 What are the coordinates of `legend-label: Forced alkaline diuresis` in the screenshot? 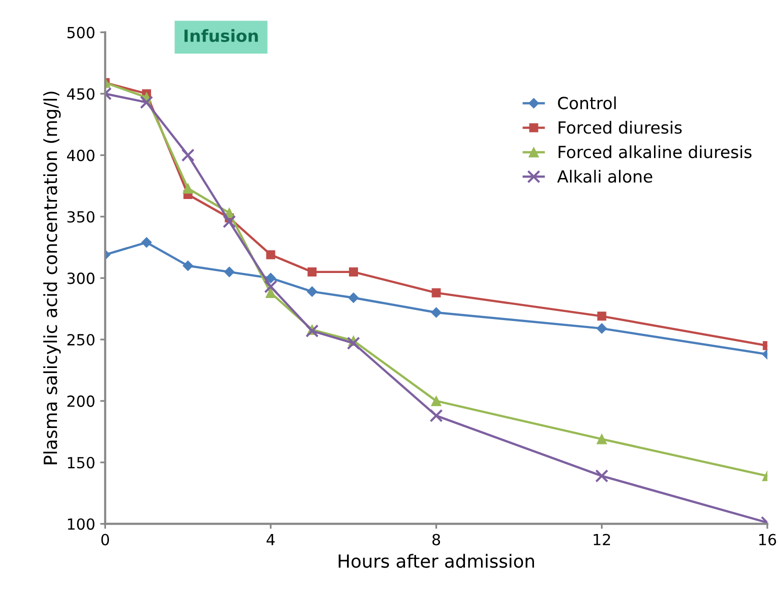 It's located at (655, 151).